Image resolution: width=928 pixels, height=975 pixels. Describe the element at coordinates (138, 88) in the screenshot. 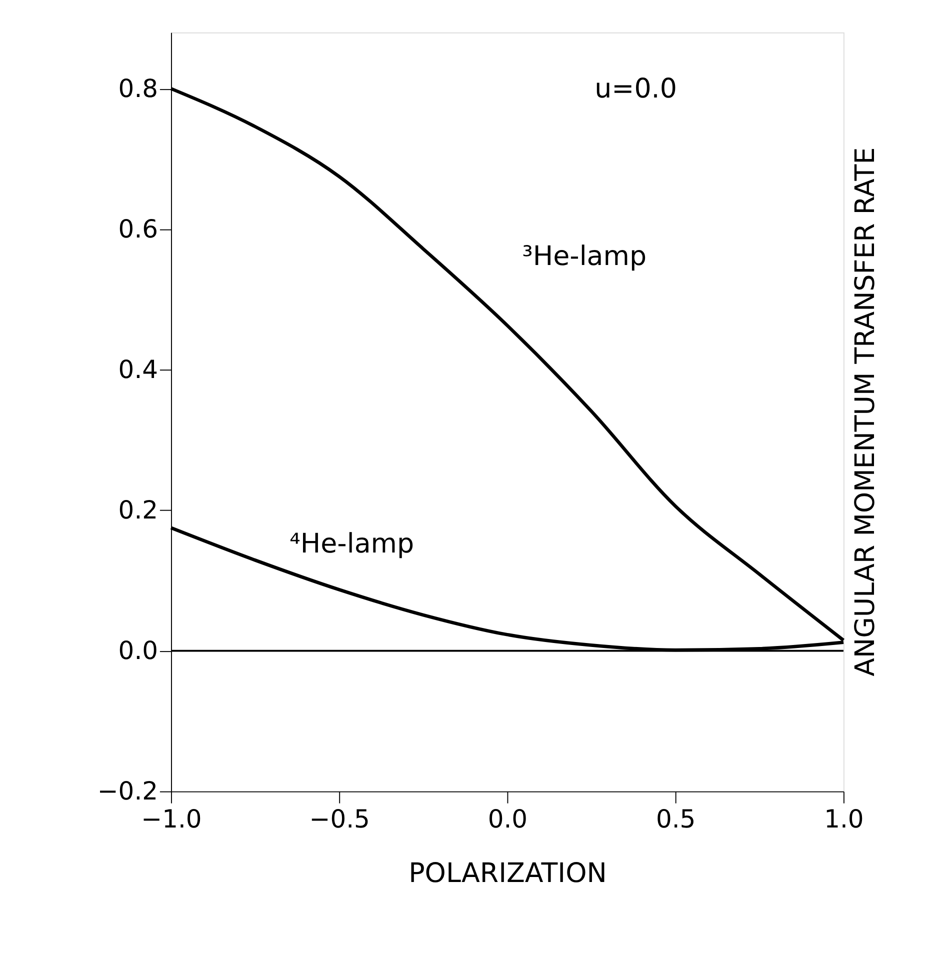

I see `y-tick-label: 0.8` at that location.